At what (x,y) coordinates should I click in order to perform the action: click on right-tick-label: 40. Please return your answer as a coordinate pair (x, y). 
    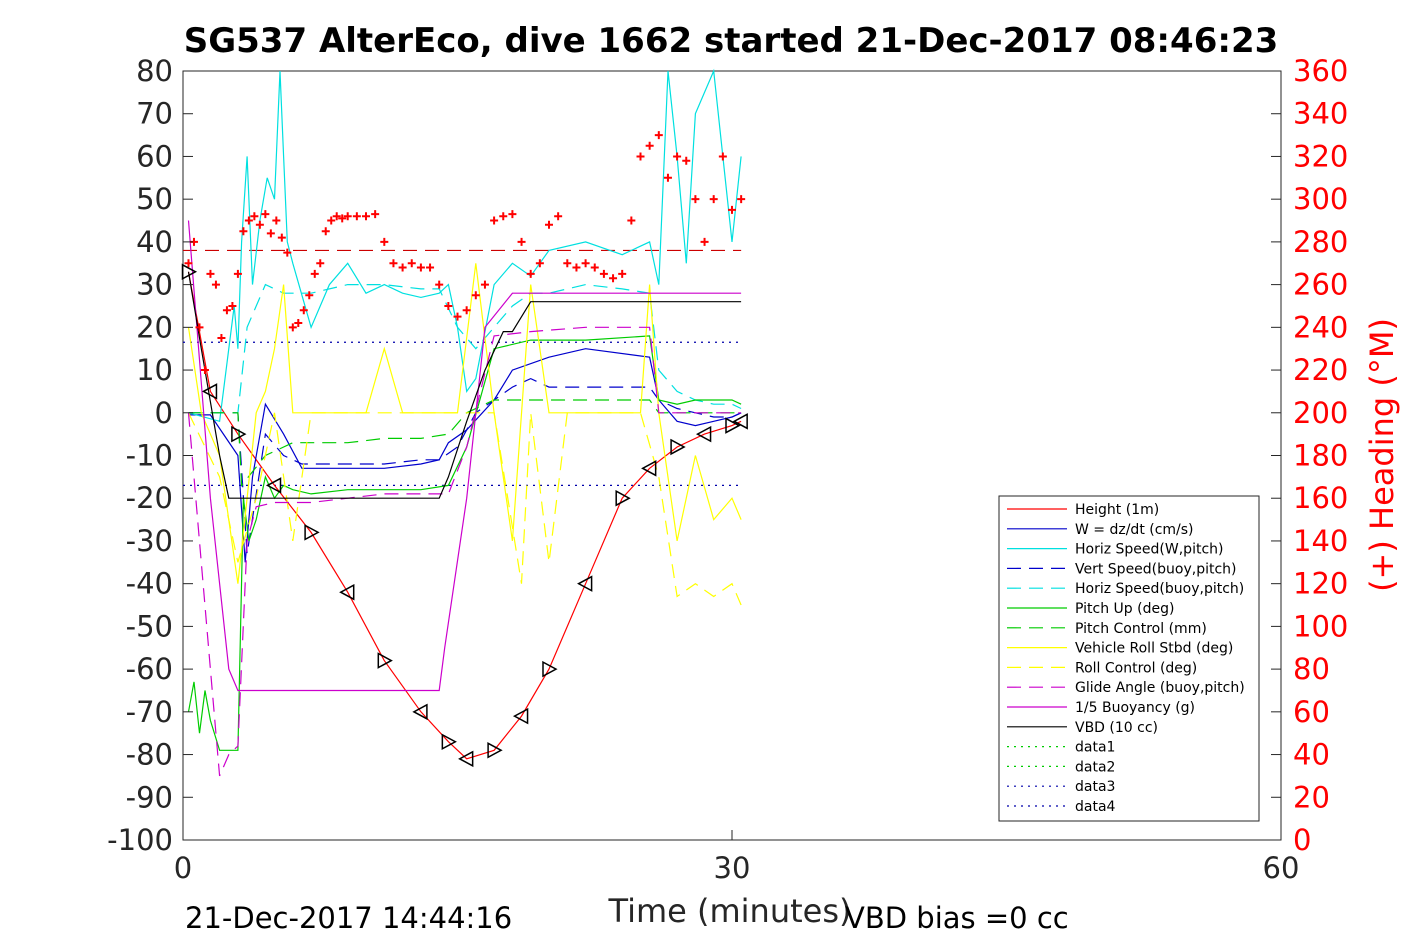
    Looking at the image, I should click on (1311, 755).